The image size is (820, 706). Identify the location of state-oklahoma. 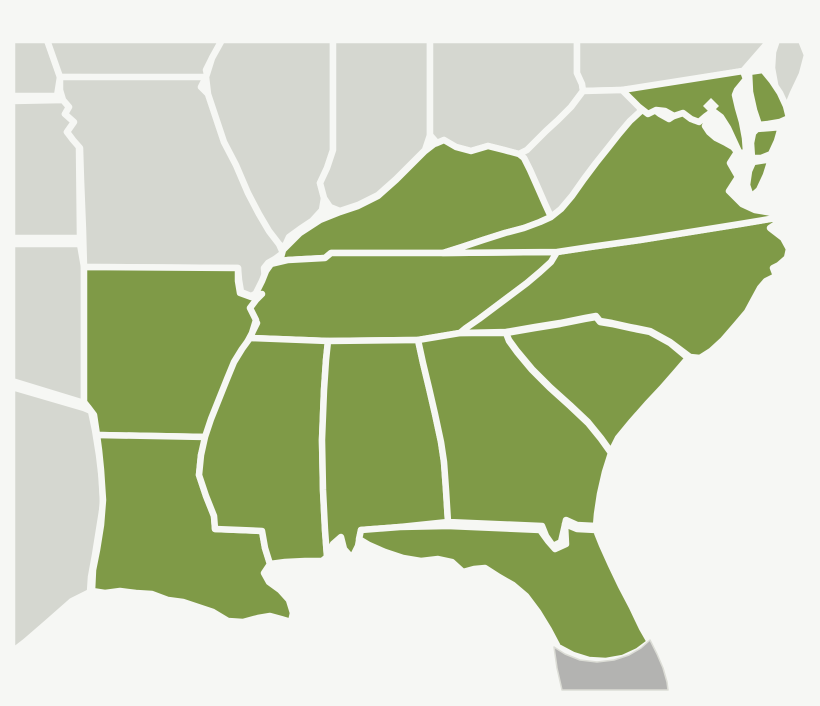
(48, 323).